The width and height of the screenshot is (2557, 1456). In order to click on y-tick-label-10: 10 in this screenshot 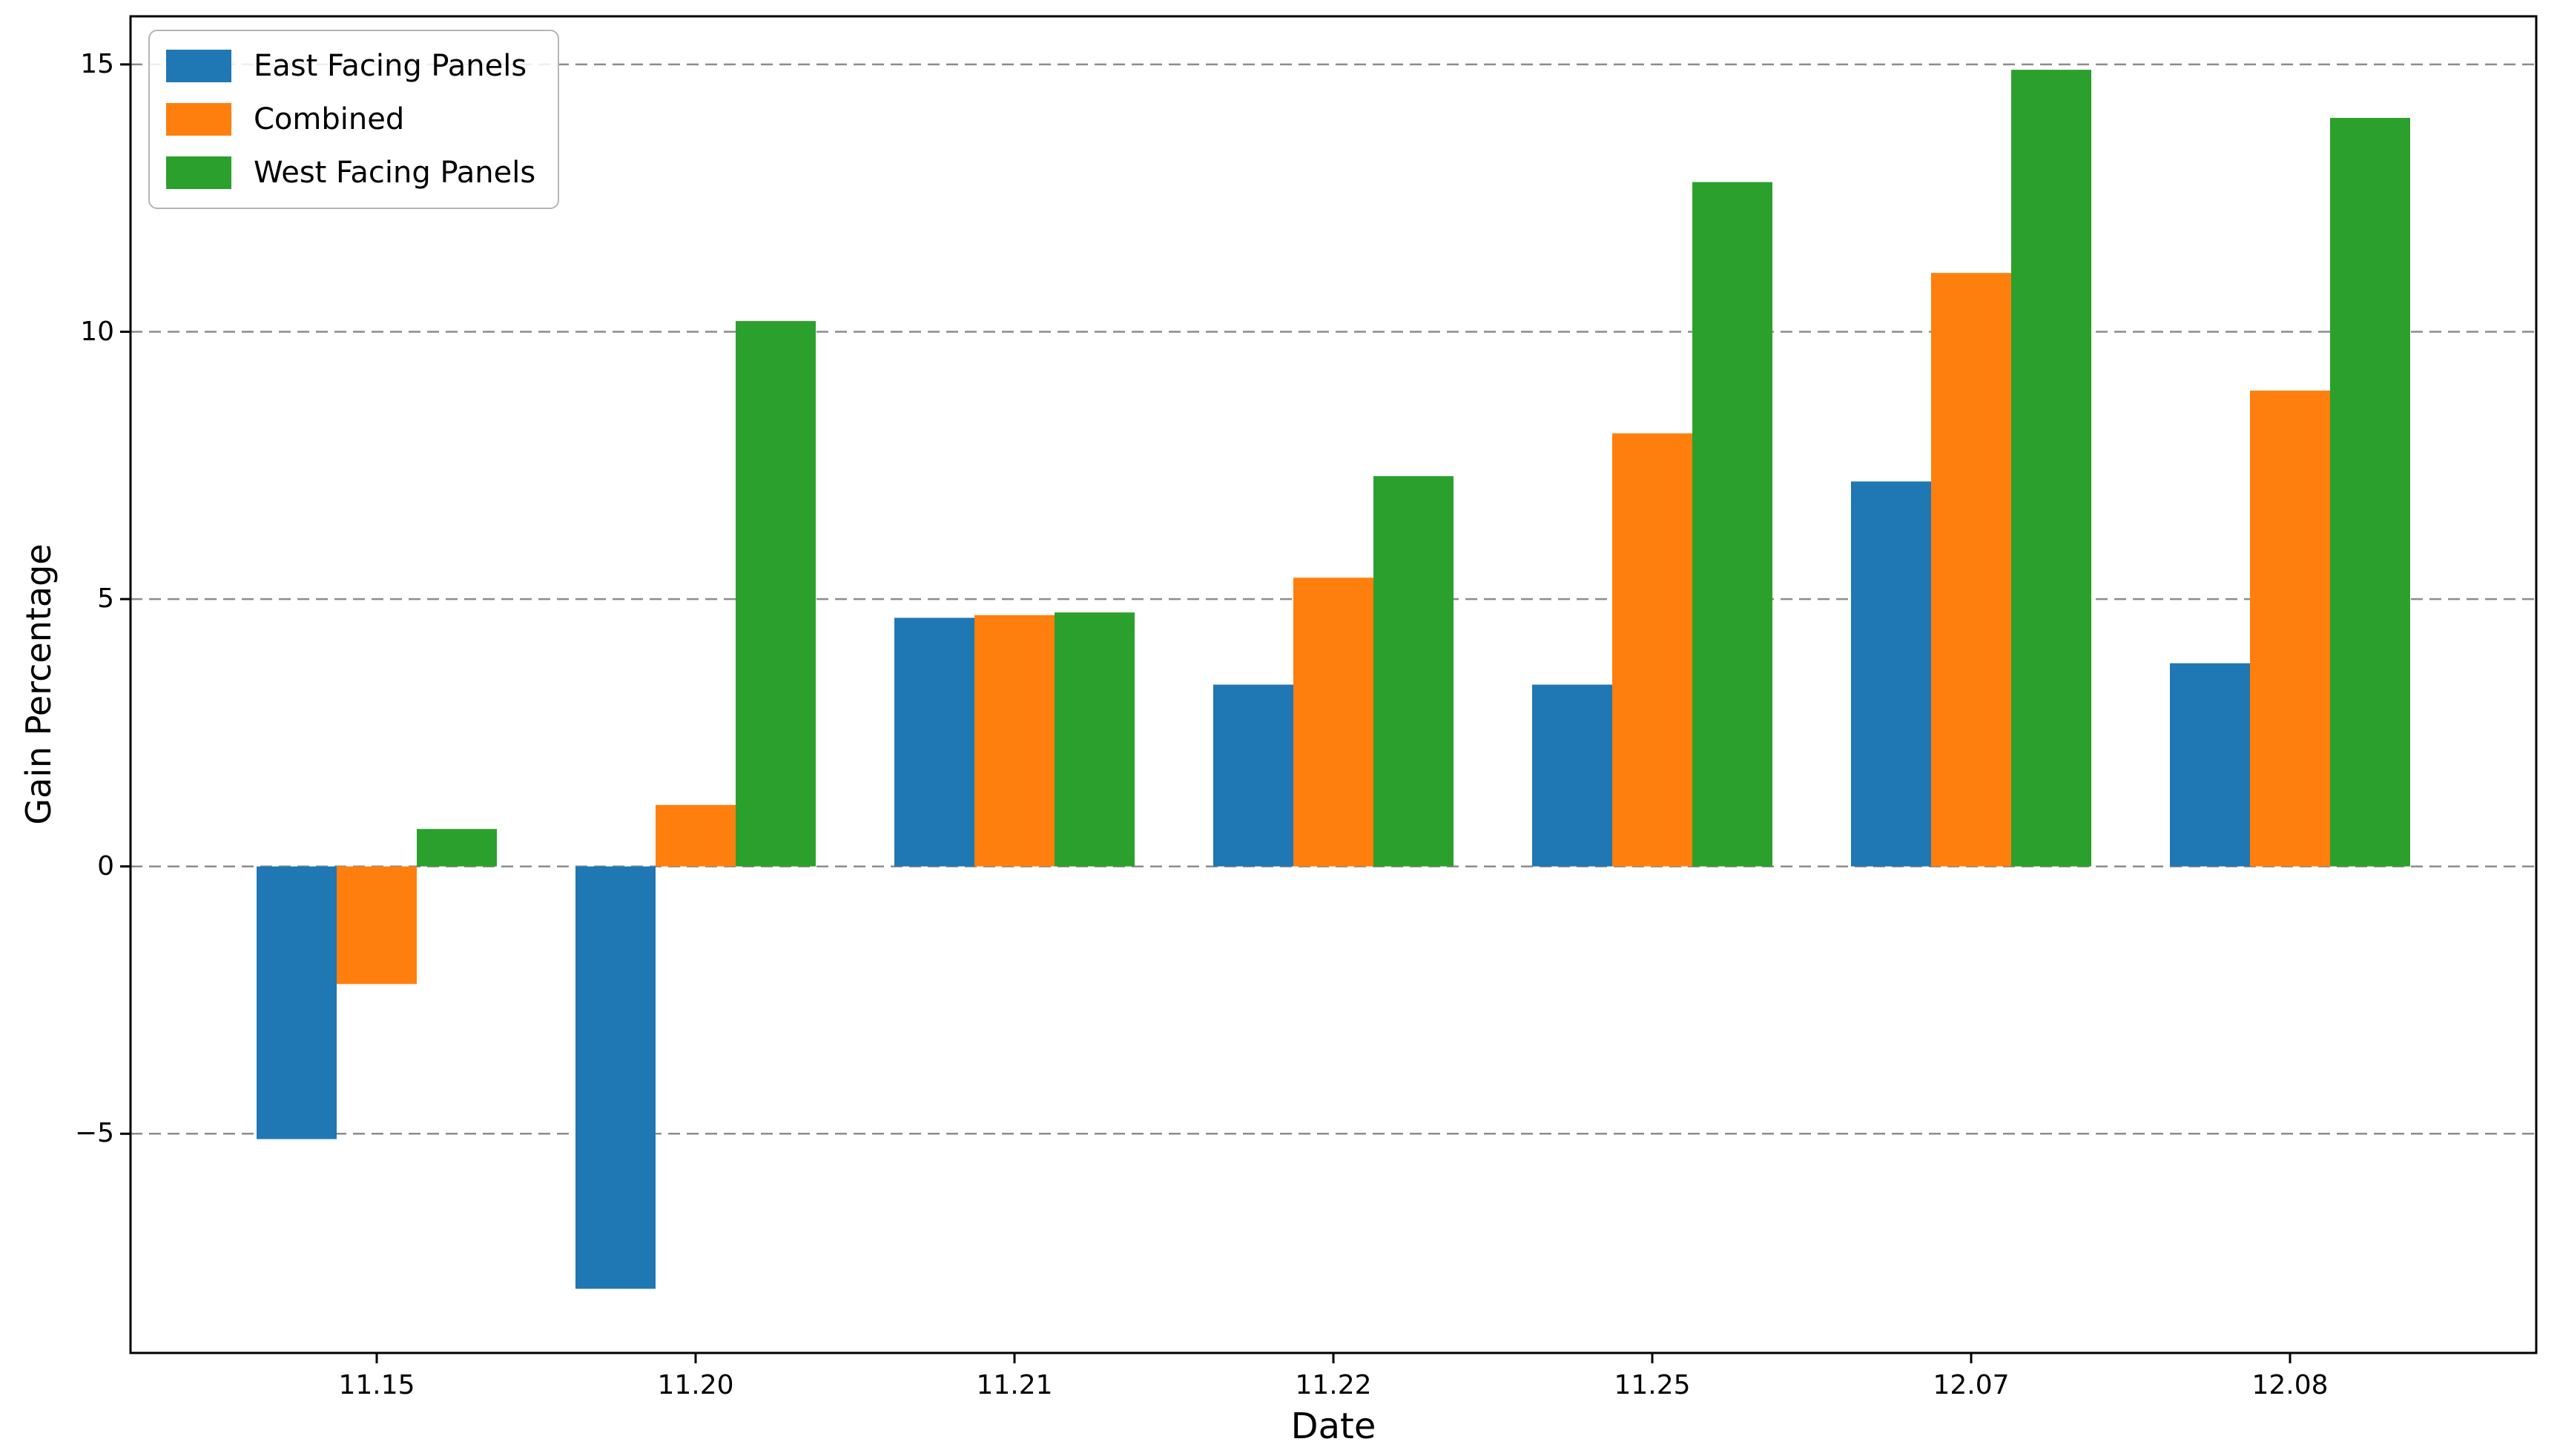, I will do `click(97, 332)`.